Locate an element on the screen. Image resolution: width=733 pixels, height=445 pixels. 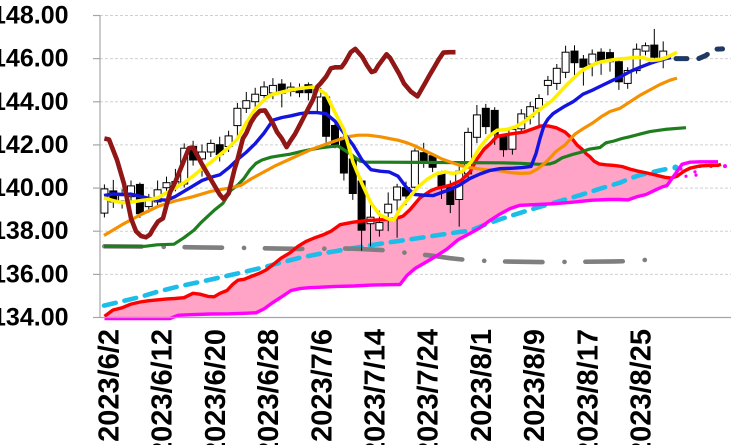
svg-text: 2023/8/25 is located at coordinates (642, 387).